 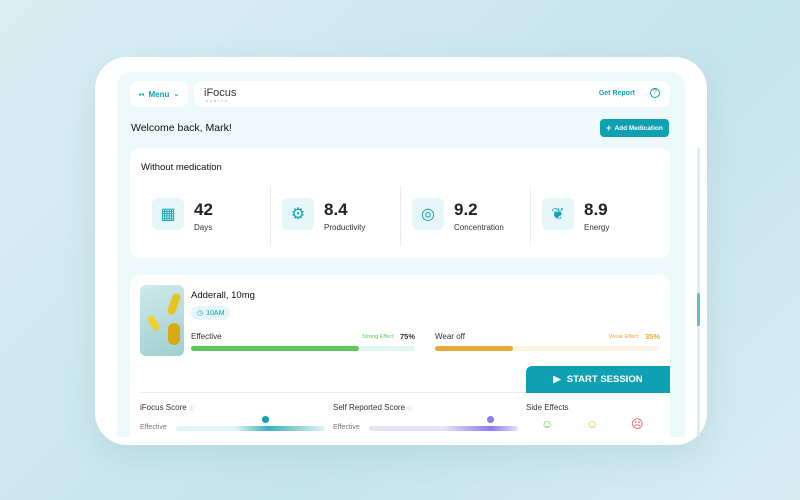 I want to click on stat-value: 9.2, so click(x=466, y=209).